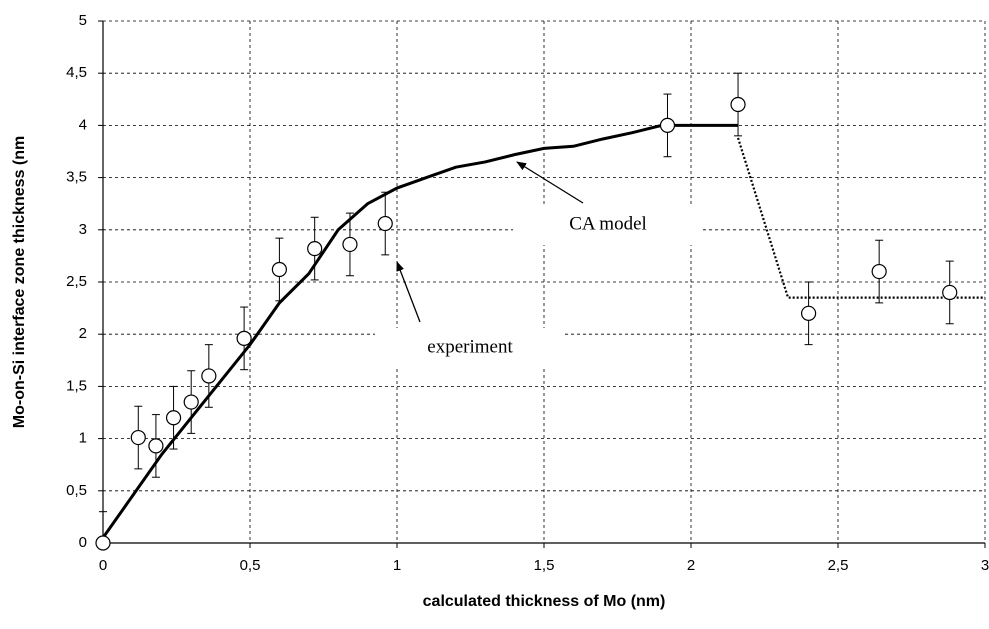  What do you see at coordinates (76, 72) in the screenshot?
I see `y-tick-label: 4,5` at bounding box center [76, 72].